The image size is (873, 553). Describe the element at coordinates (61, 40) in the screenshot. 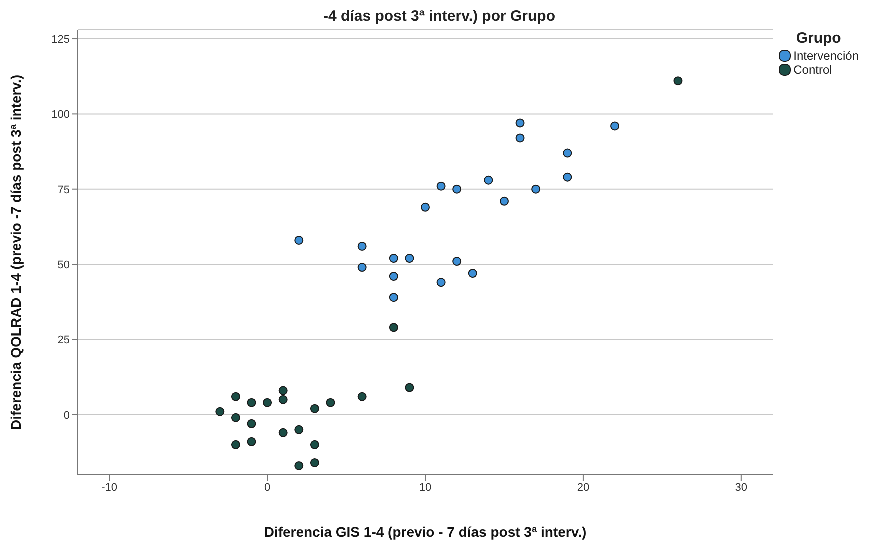

I see `y-tick-label: 125` at that location.